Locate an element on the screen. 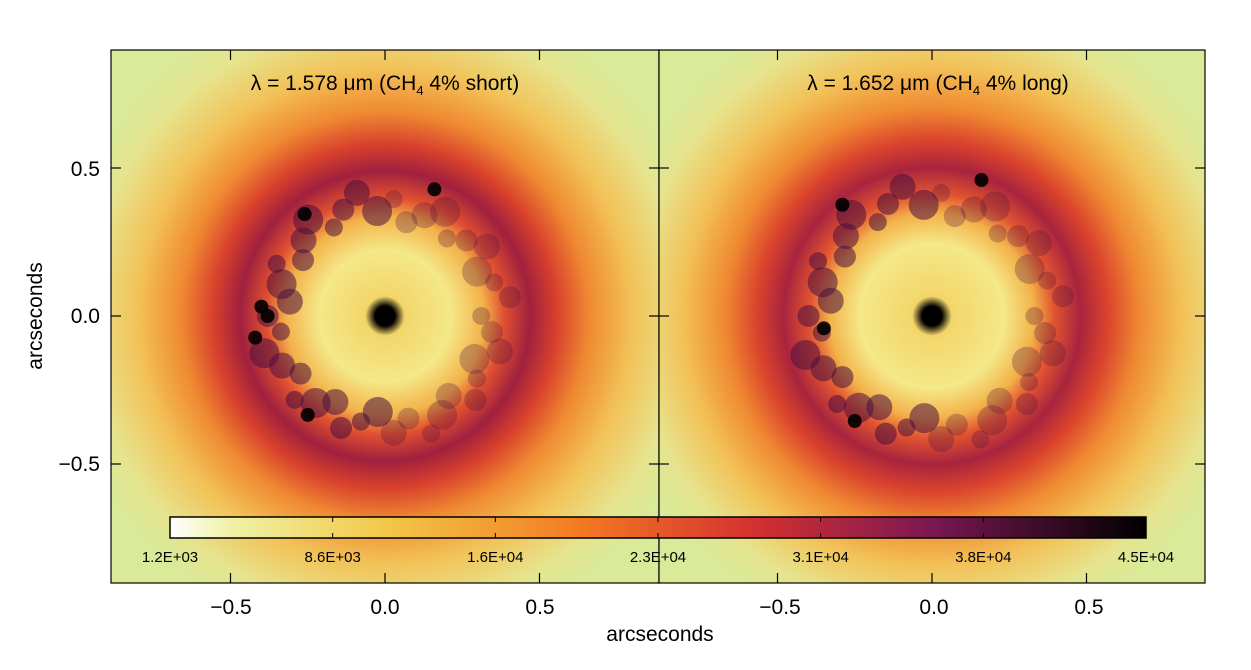 The image size is (1251, 670). speckles-left is located at coordinates (384, 312).